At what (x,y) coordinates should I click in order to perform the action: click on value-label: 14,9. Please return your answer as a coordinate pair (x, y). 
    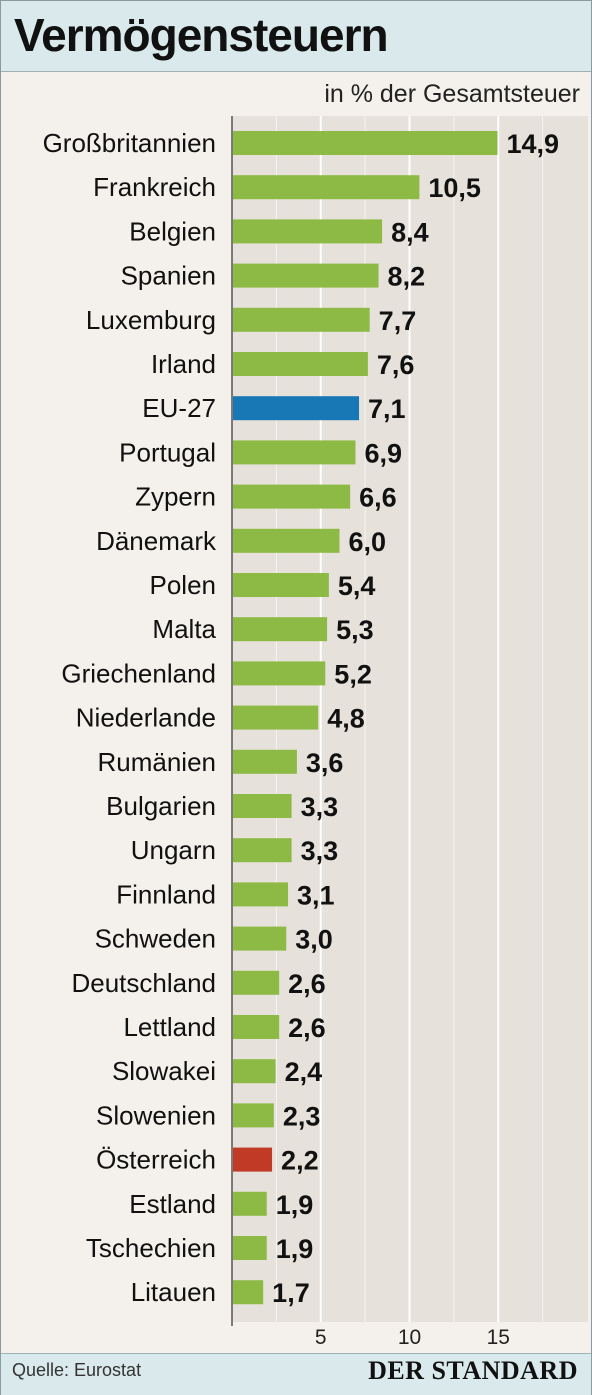
    Looking at the image, I should click on (532, 144).